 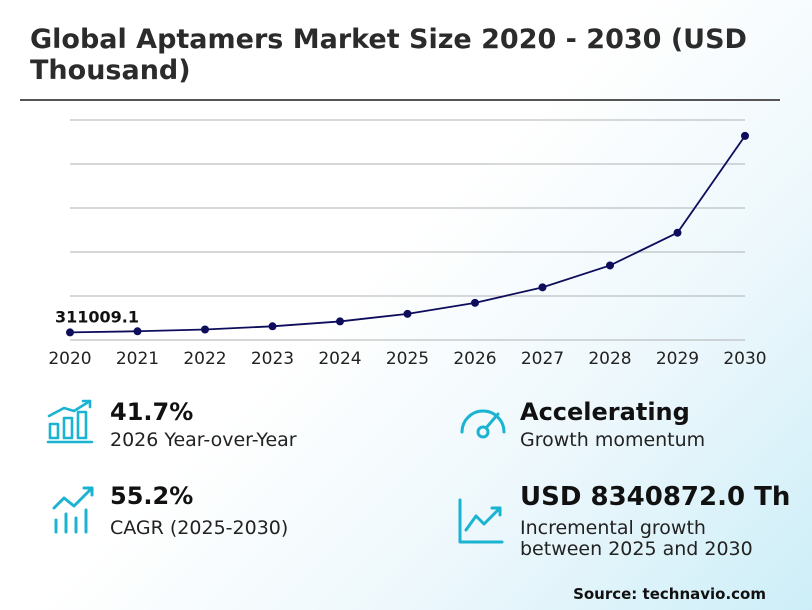 I want to click on stat-cagr-label: CAGR (2025-2030), so click(x=199, y=528).